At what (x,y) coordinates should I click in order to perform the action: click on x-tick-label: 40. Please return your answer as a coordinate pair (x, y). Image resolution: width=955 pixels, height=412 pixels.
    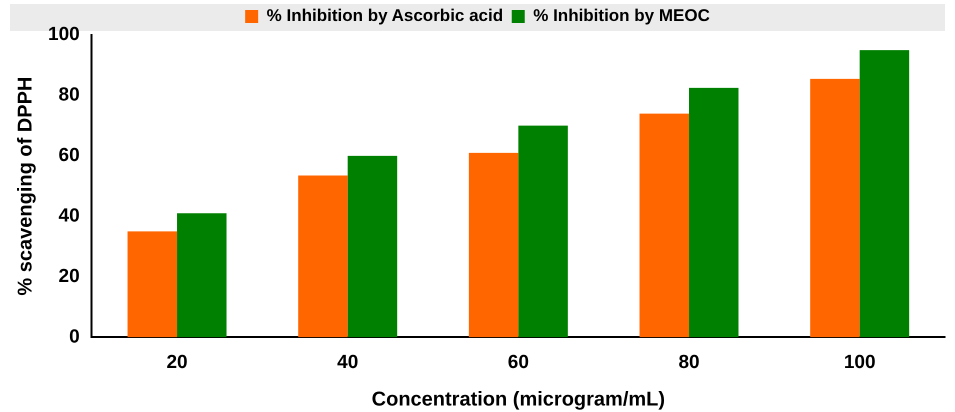
    Looking at the image, I should click on (347, 362).